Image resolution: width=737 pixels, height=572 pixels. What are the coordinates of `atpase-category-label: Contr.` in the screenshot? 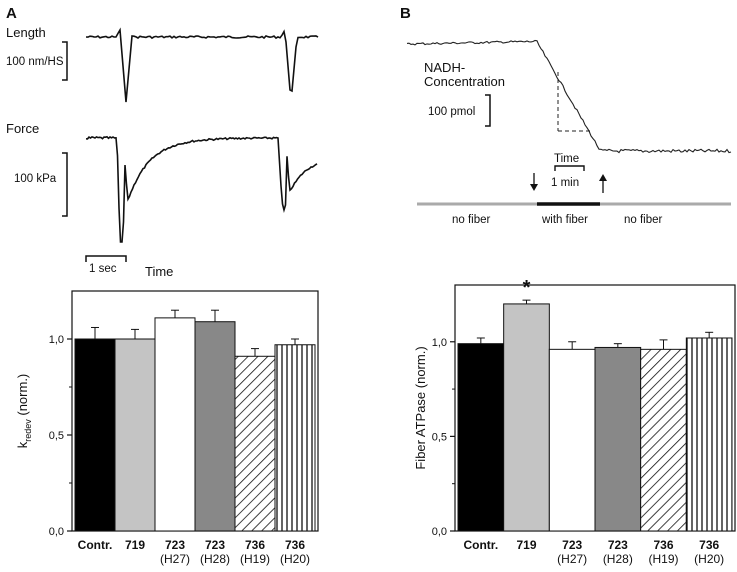 It's located at (480, 545).